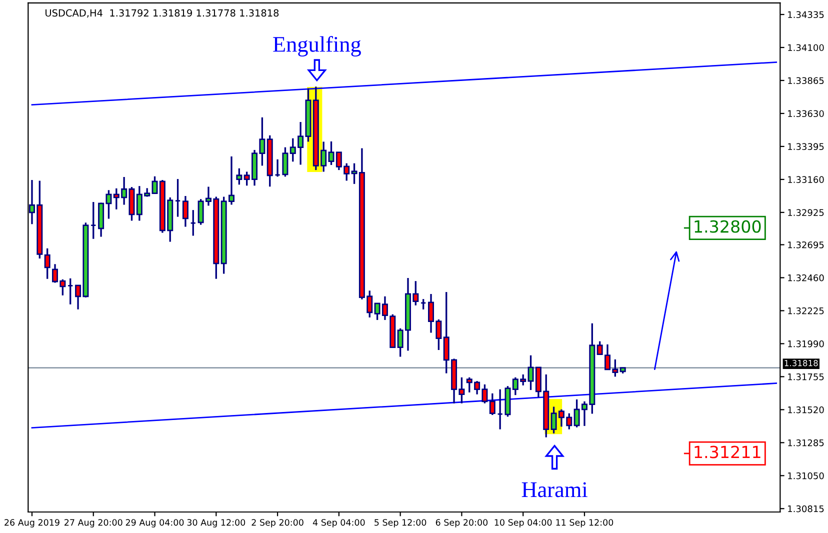  I want to click on x-tick-label: 29 Aug 04:00, so click(155, 523).